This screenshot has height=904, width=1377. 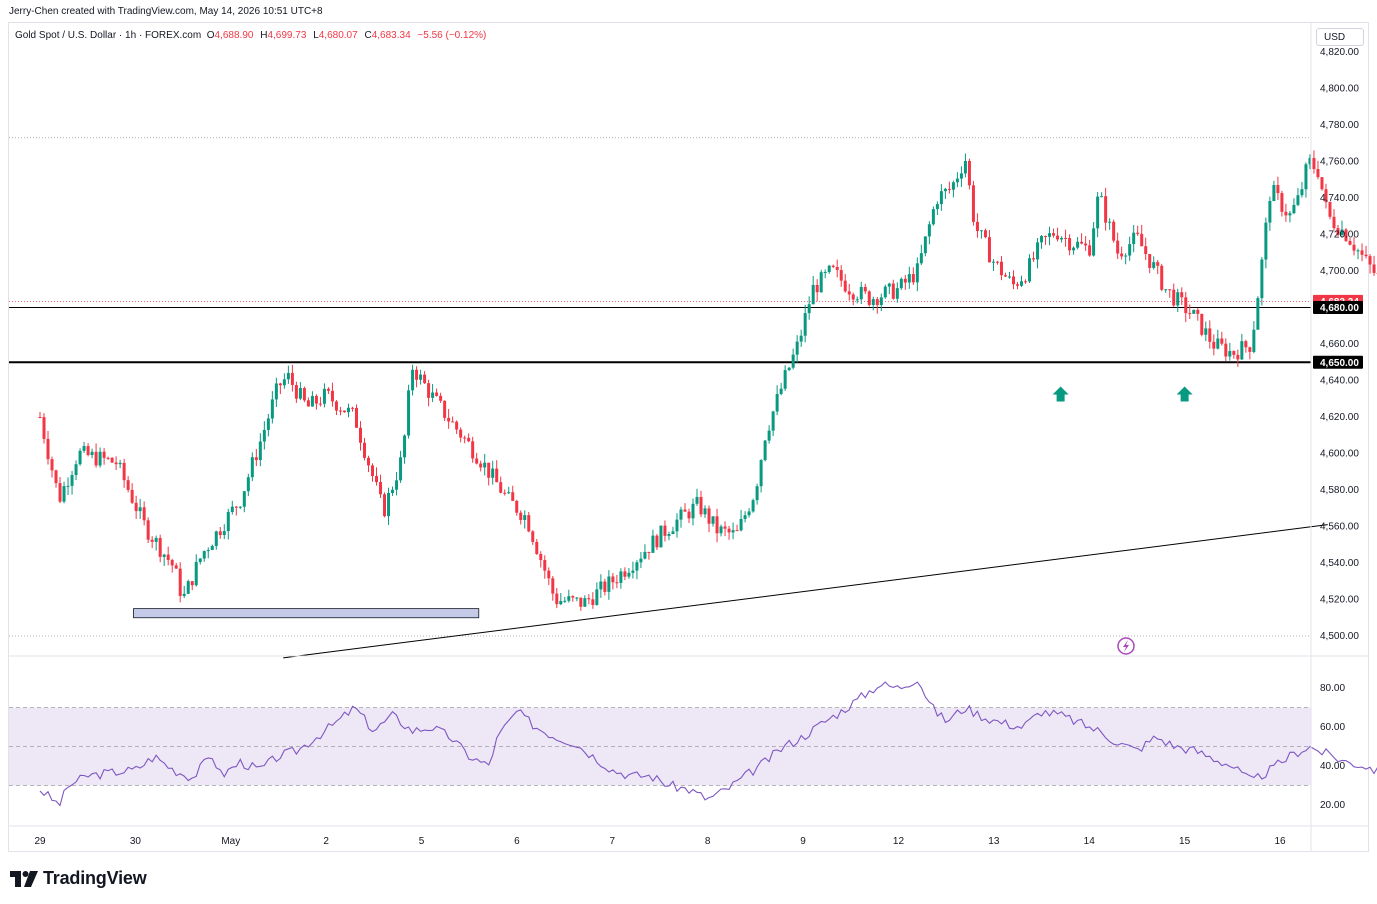 I want to click on price-tick-label: 4,820.00, so click(x=1339, y=52).